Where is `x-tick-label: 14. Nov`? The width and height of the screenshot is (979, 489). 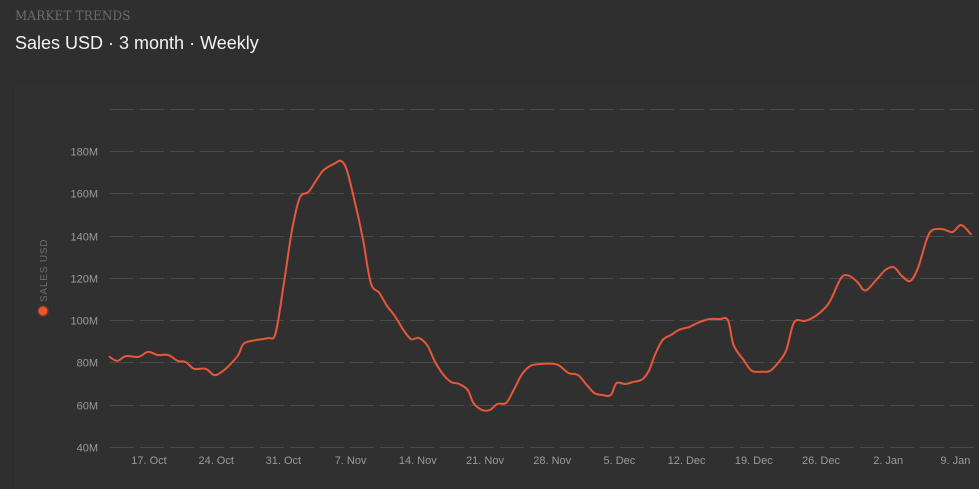
x-tick-label: 14. Nov is located at coordinates (418, 461).